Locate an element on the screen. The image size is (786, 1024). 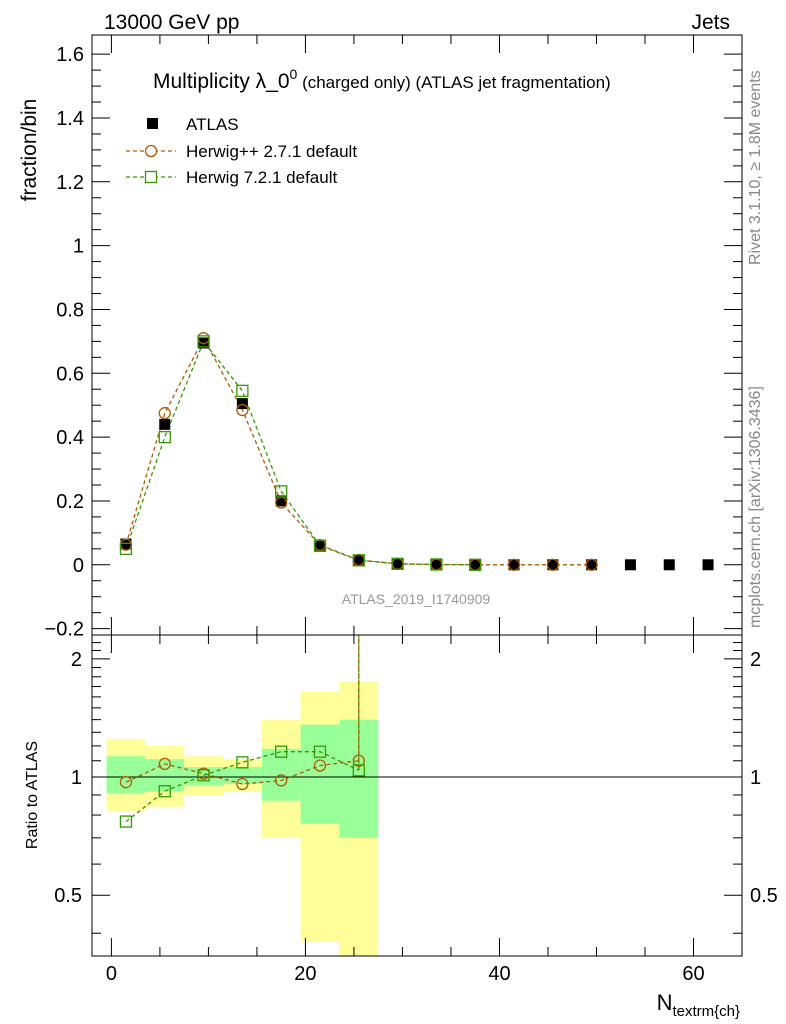
main-ytick-label: 1 is located at coordinates (78, 247).